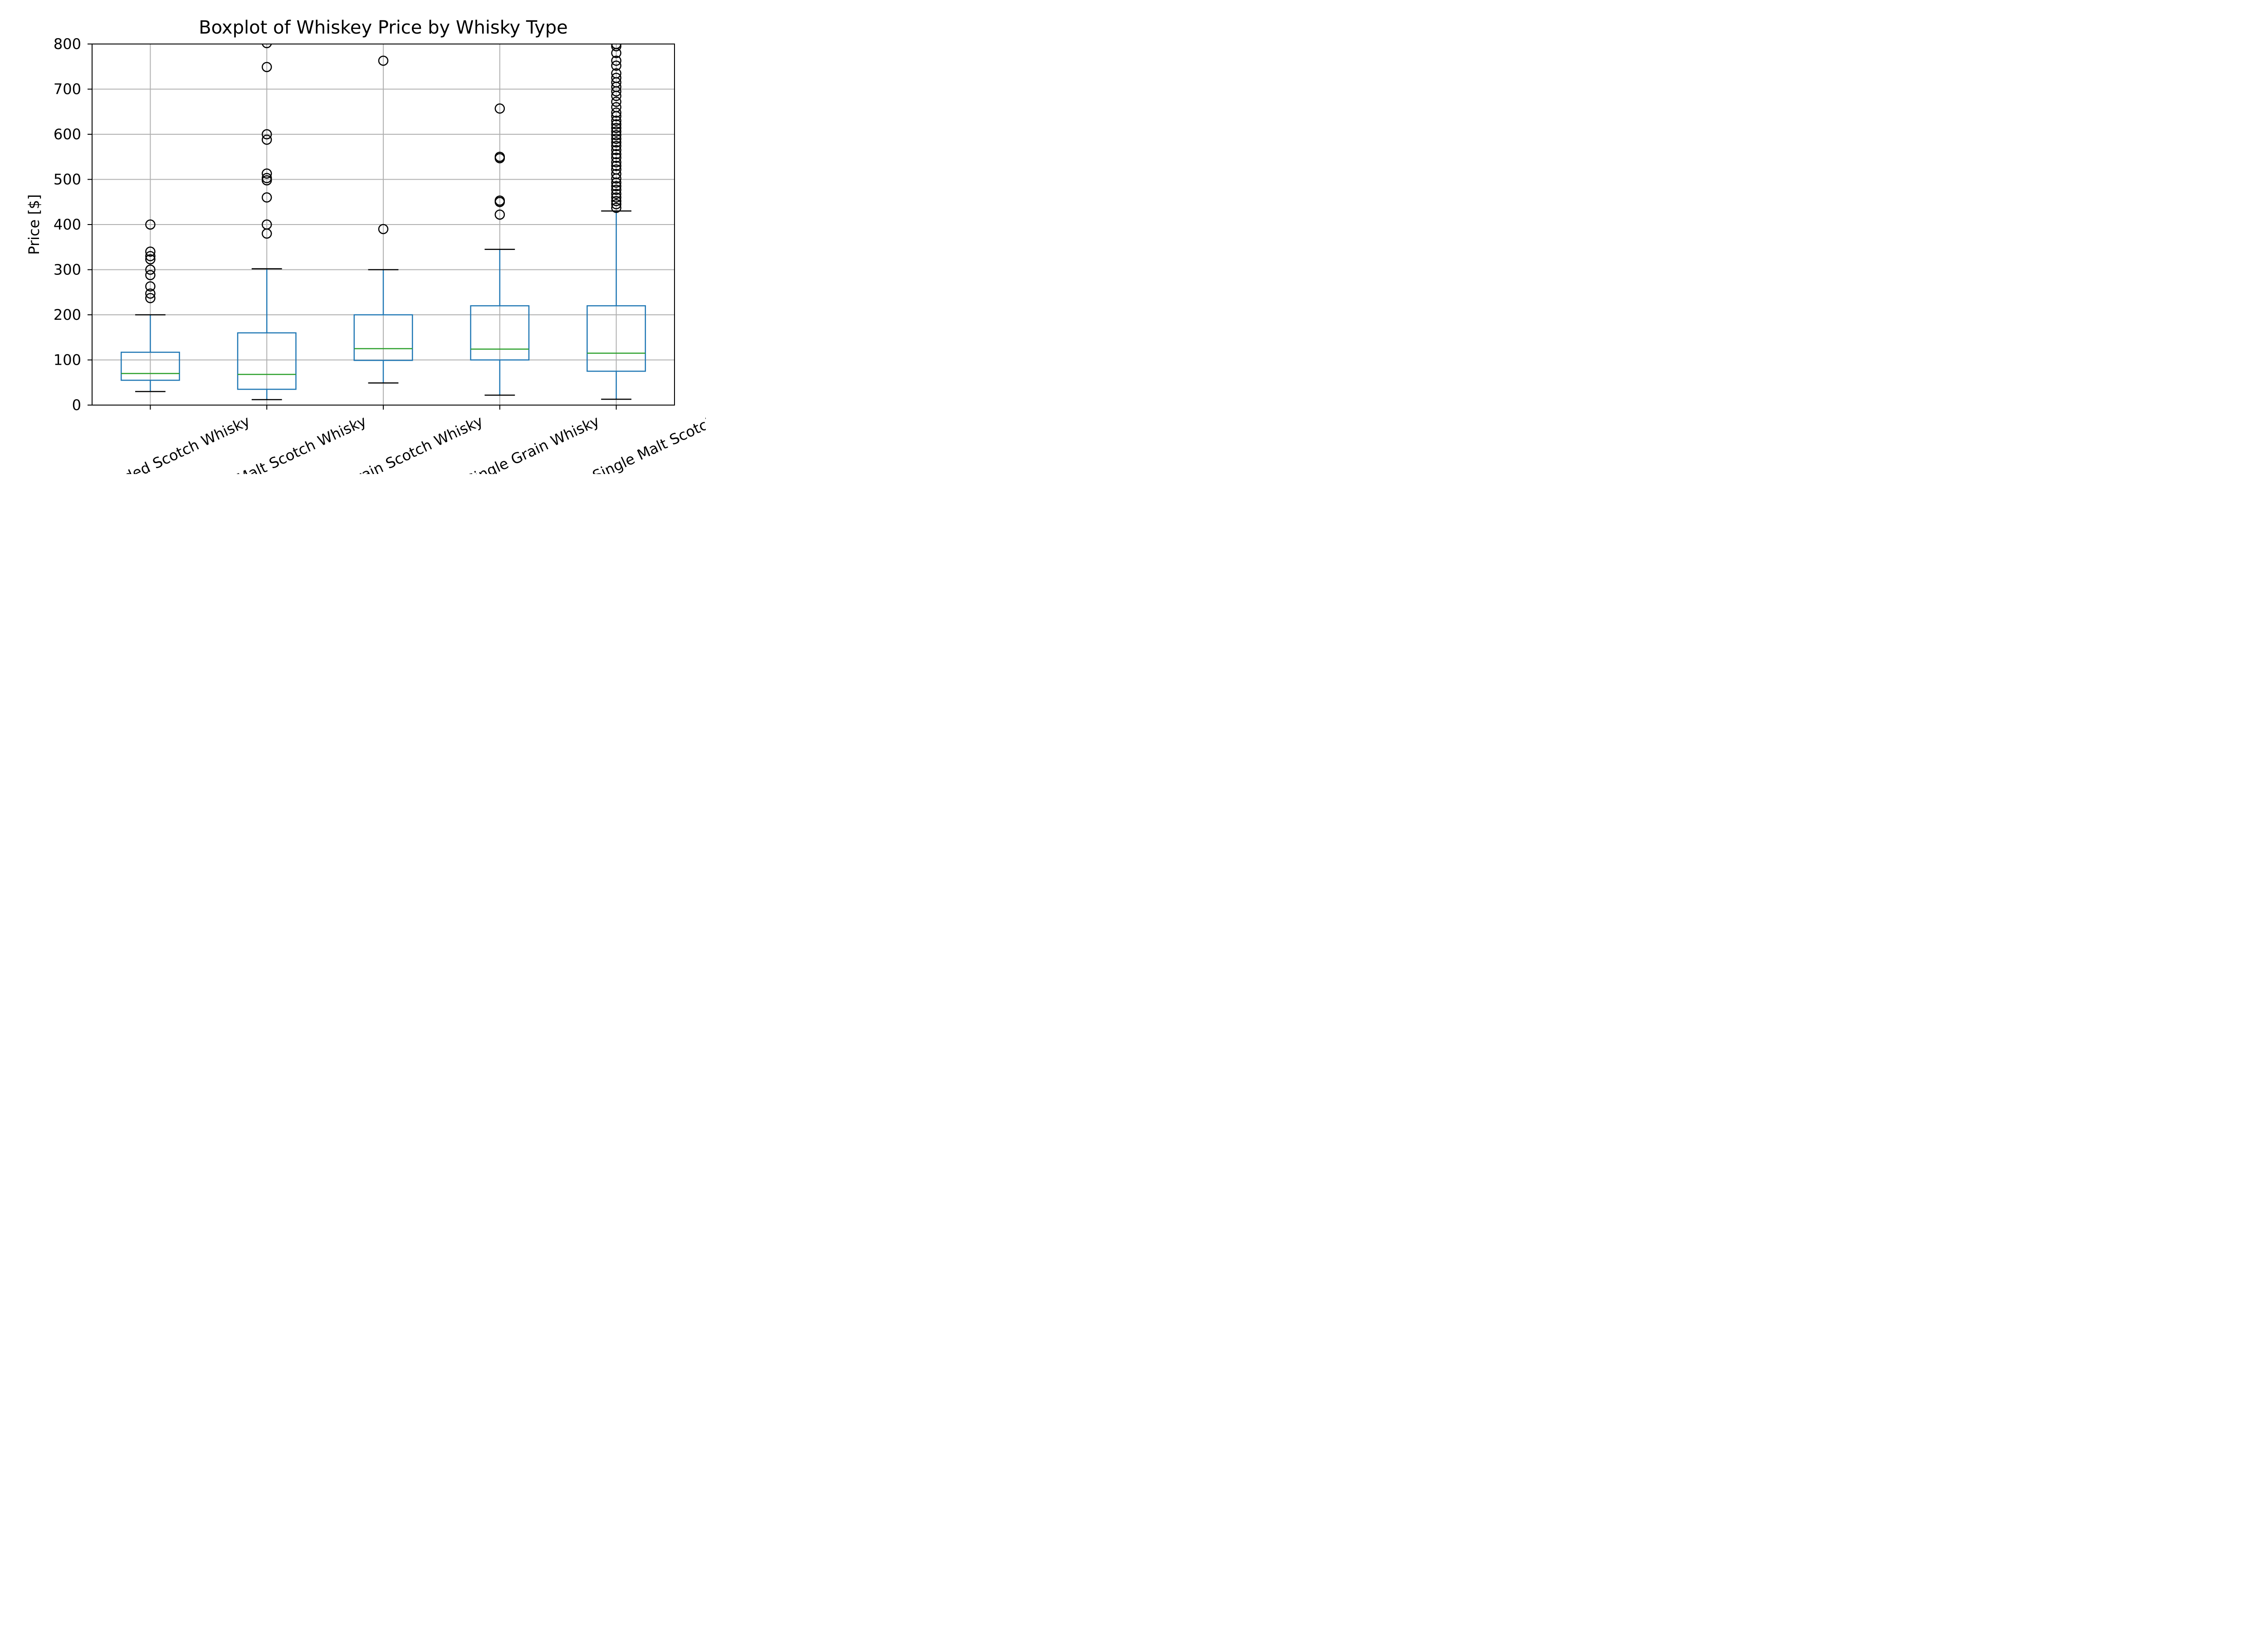  I want to click on y-tick-label: 600, so click(68, 134).